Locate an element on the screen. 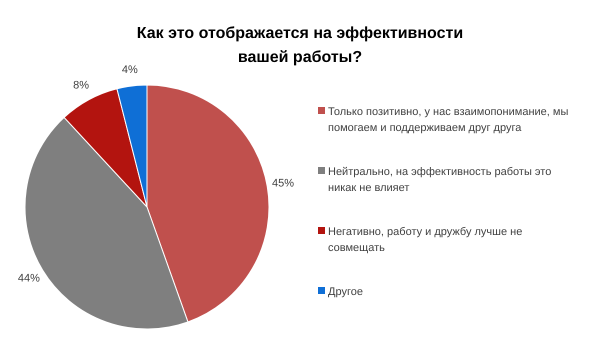 The width and height of the screenshot is (600, 350). data-label: 8% is located at coordinates (81, 86).